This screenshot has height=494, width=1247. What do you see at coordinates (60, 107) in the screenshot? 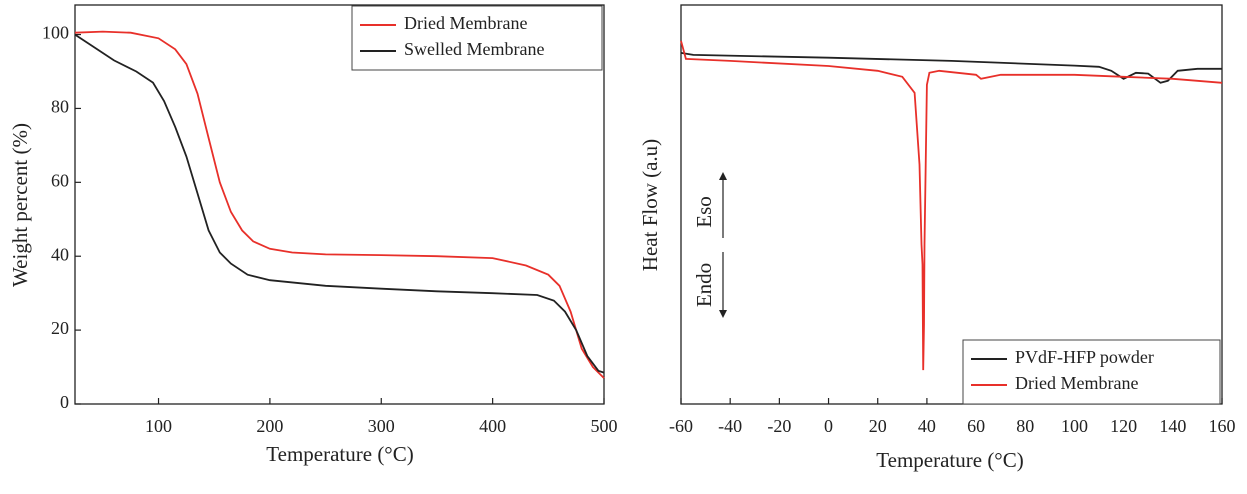
I see `y-tick-label: 80` at bounding box center [60, 107].